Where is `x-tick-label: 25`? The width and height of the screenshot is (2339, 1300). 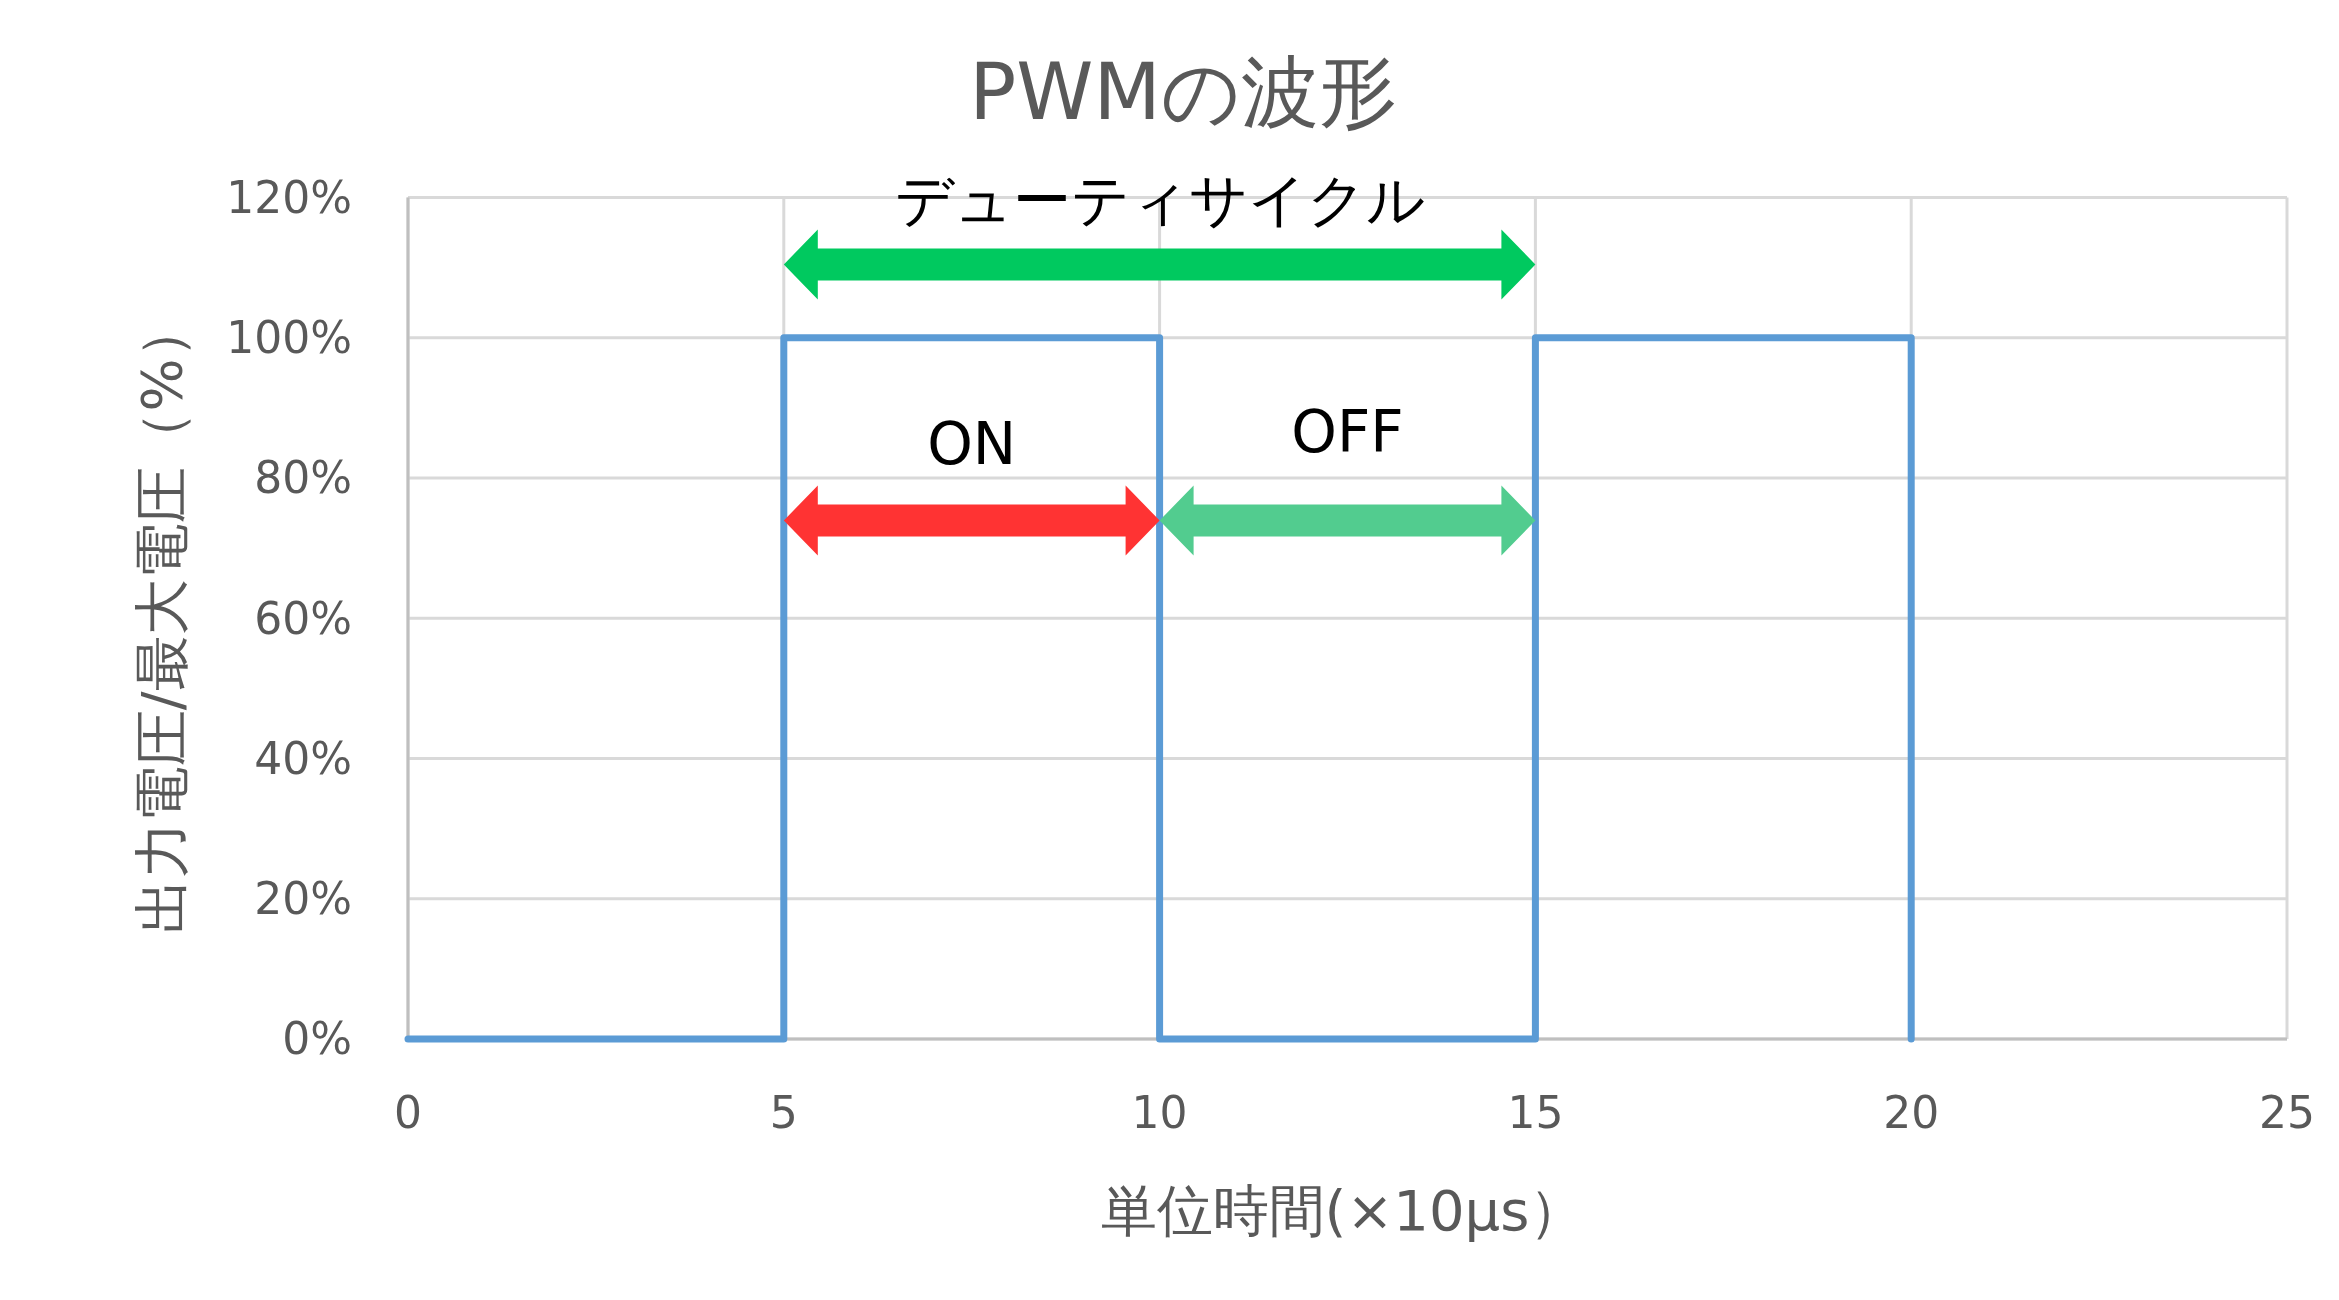
x-tick-label: 25 is located at coordinates (2287, 1113).